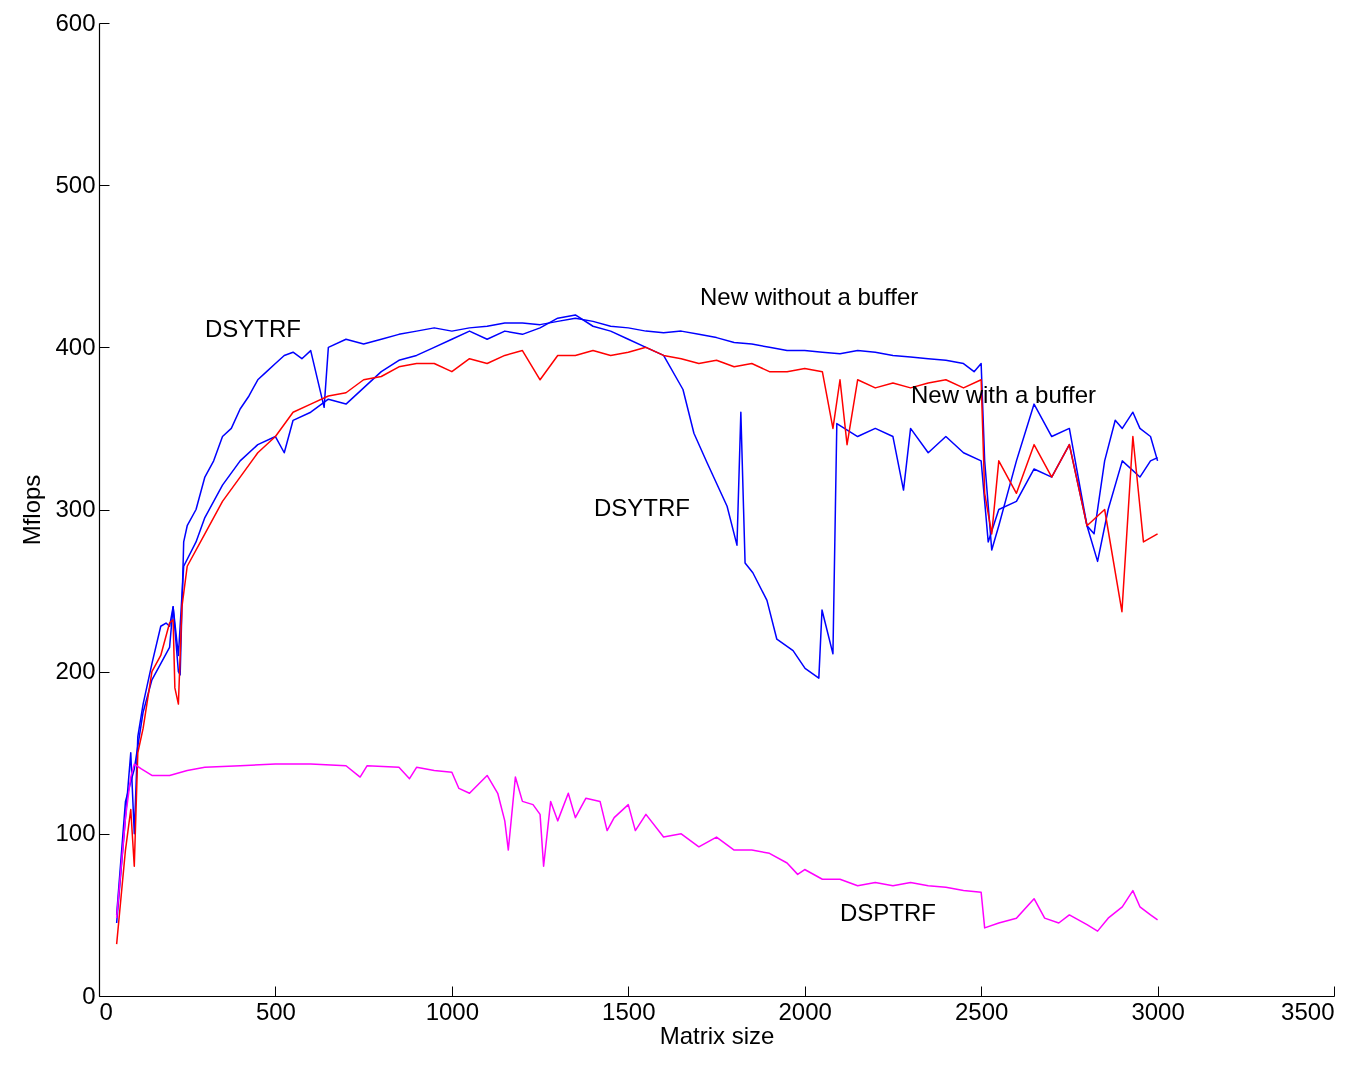  Describe the element at coordinates (717, 1035) in the screenshot. I see `x-axis-title: Matrix size` at that location.